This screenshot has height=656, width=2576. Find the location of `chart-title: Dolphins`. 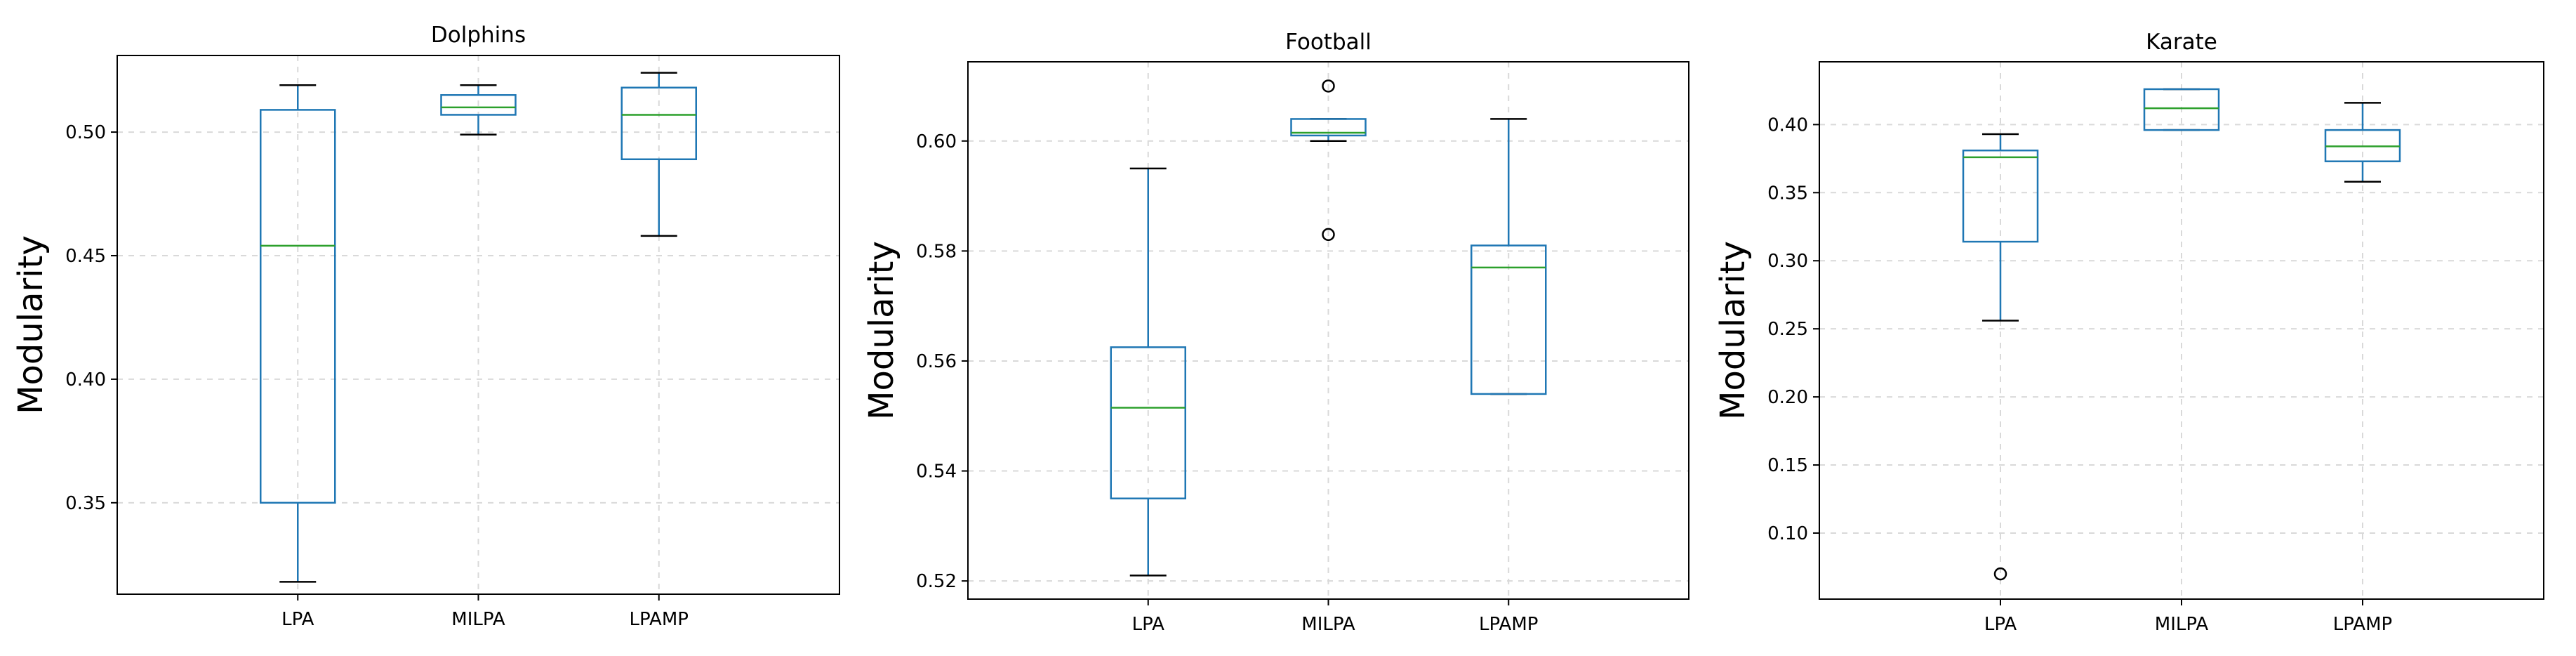

chart-title: Dolphins is located at coordinates (478, 35).